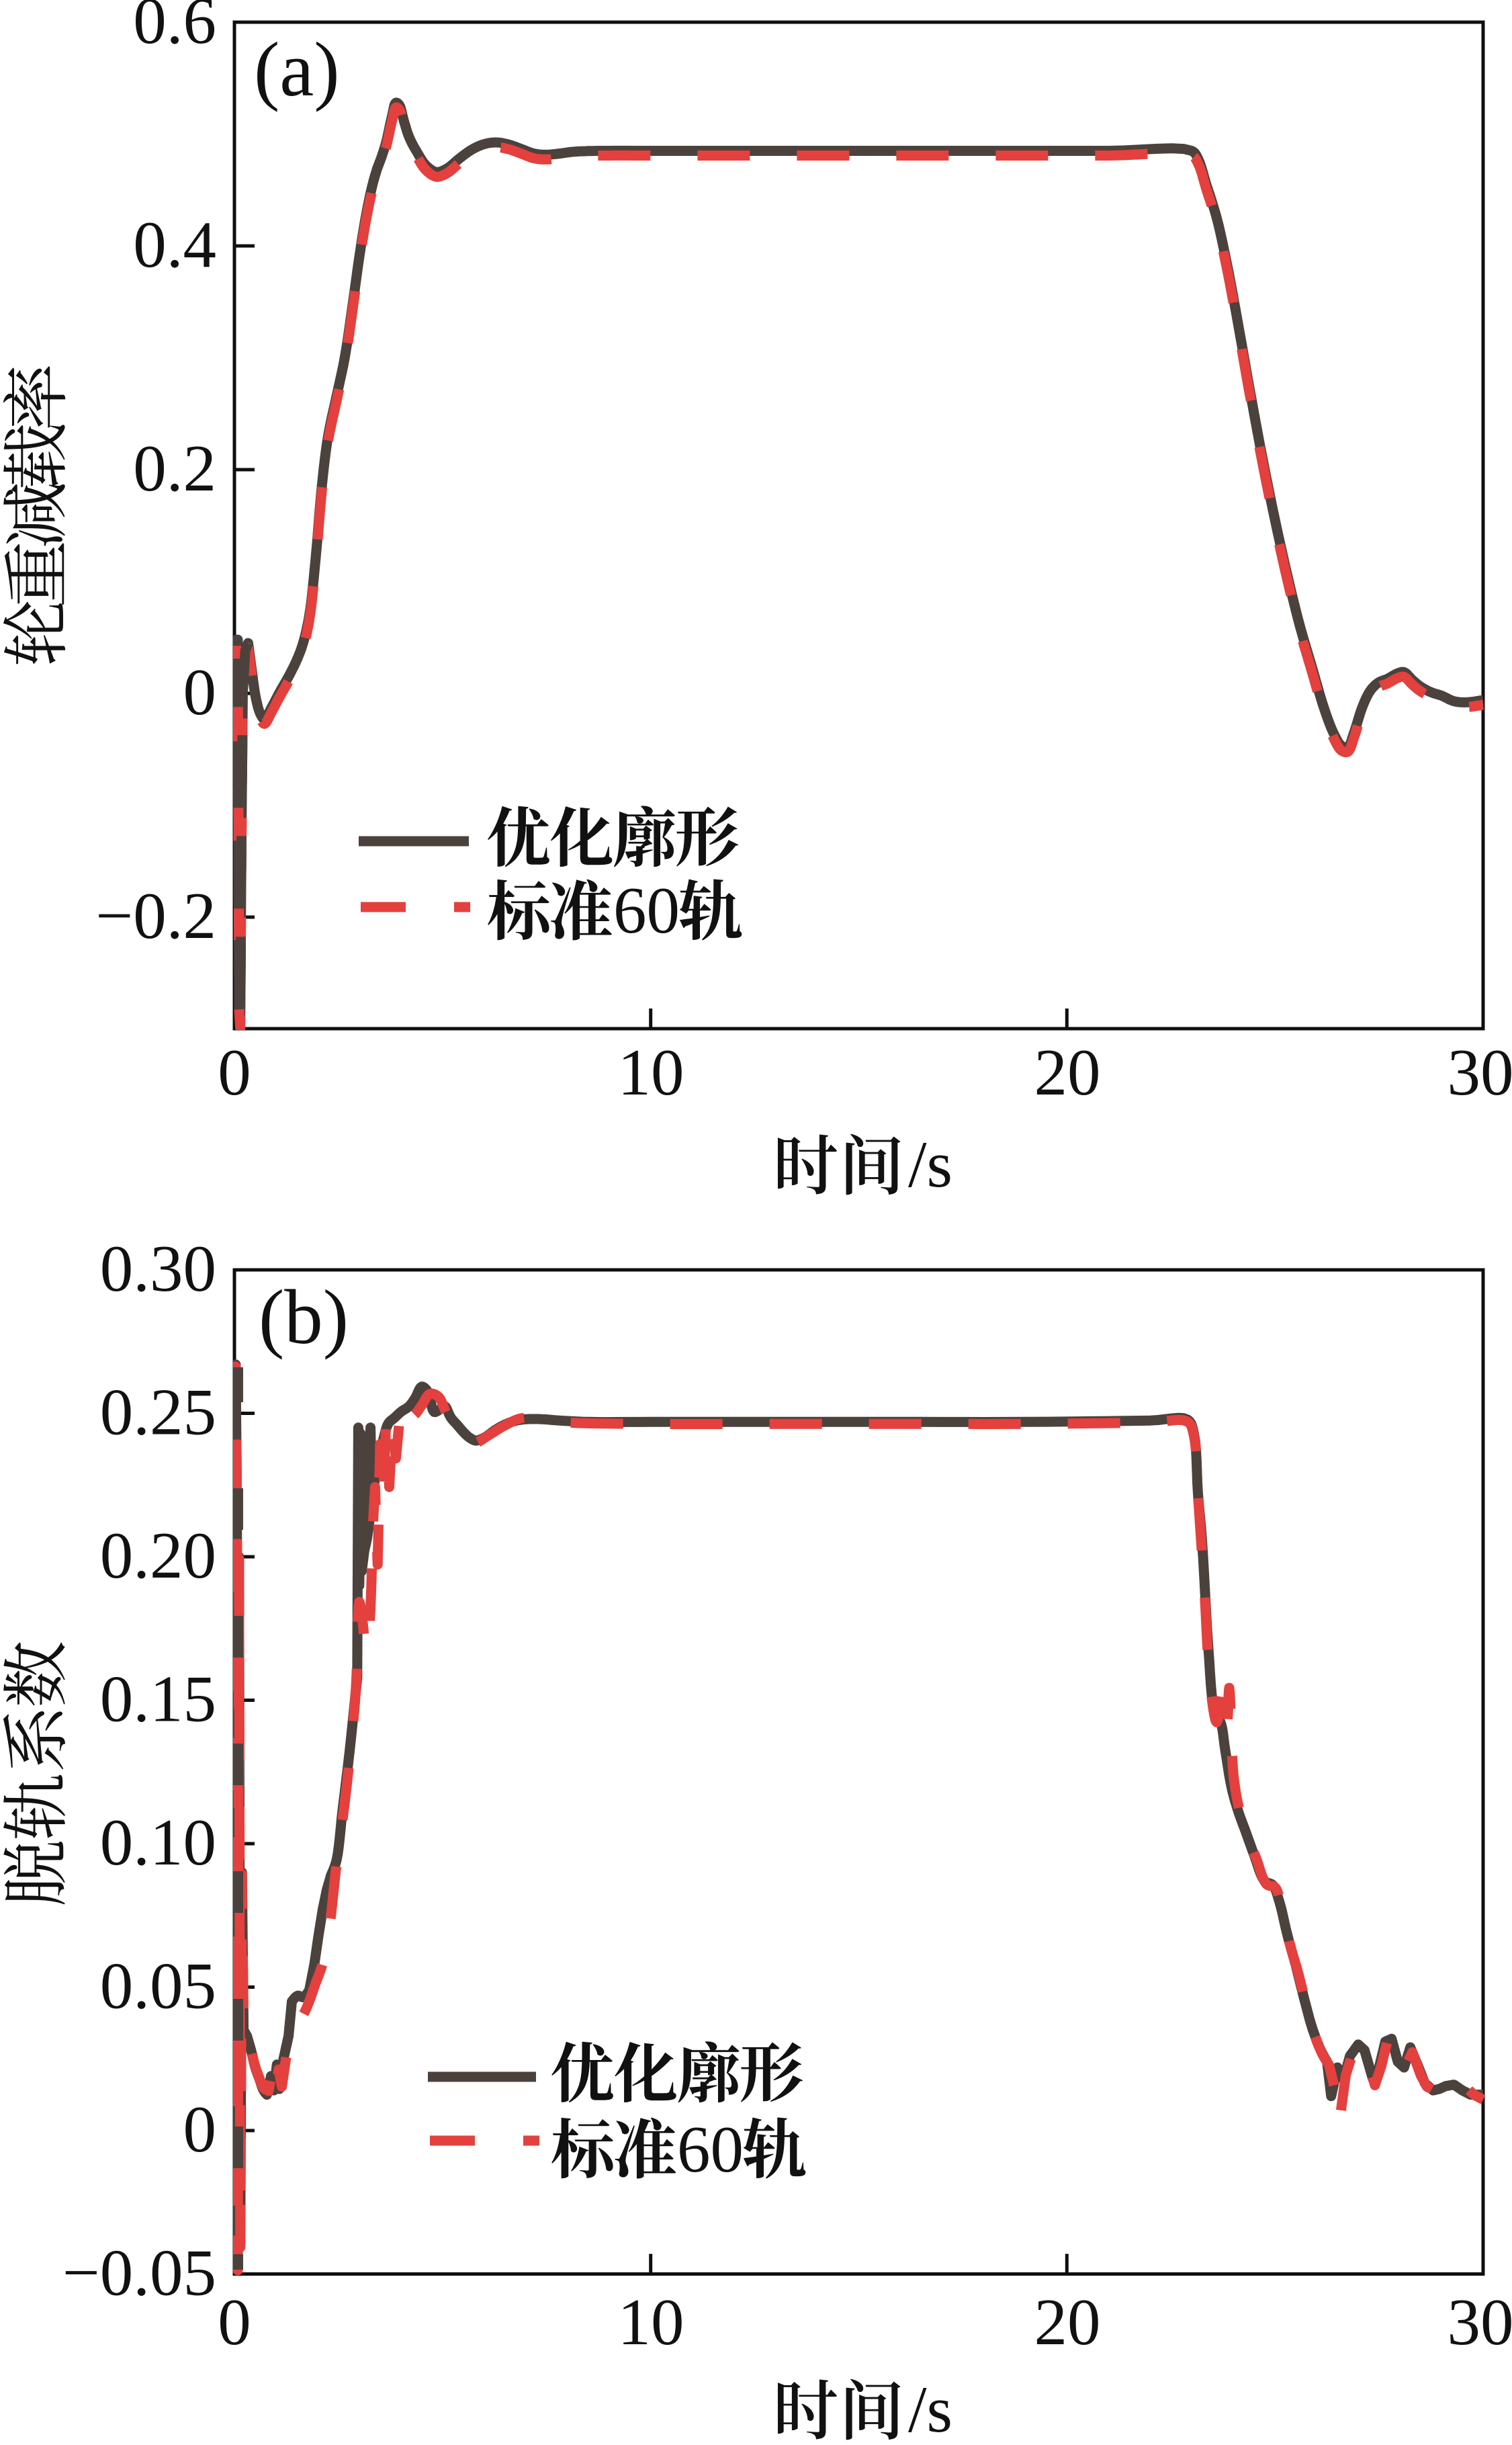  Describe the element at coordinates (174, 245) in the screenshot. I see `svg-text: 0.4` at that location.